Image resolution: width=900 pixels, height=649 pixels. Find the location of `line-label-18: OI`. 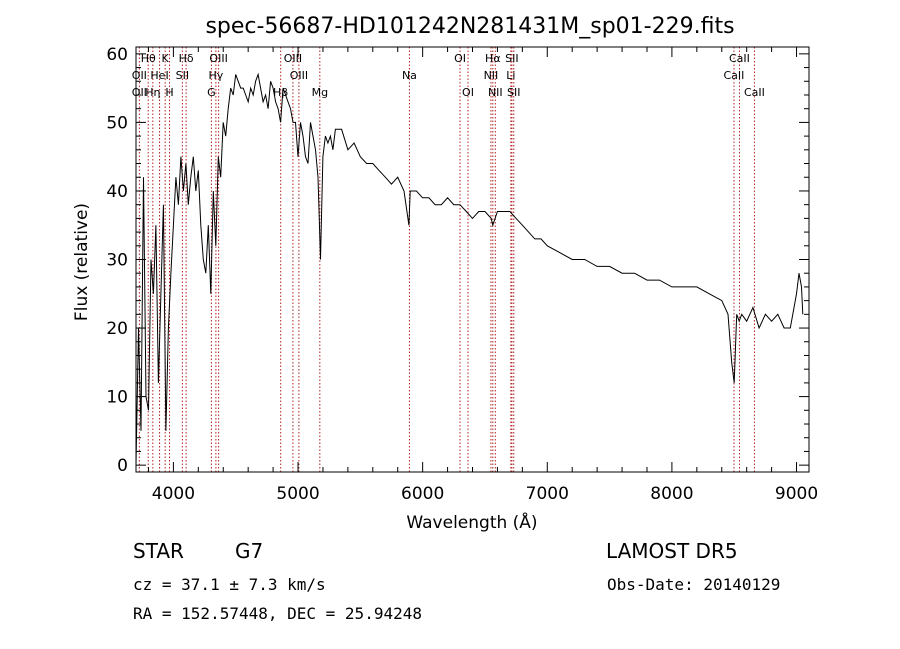

line-label-18: OI is located at coordinates (468, 92).